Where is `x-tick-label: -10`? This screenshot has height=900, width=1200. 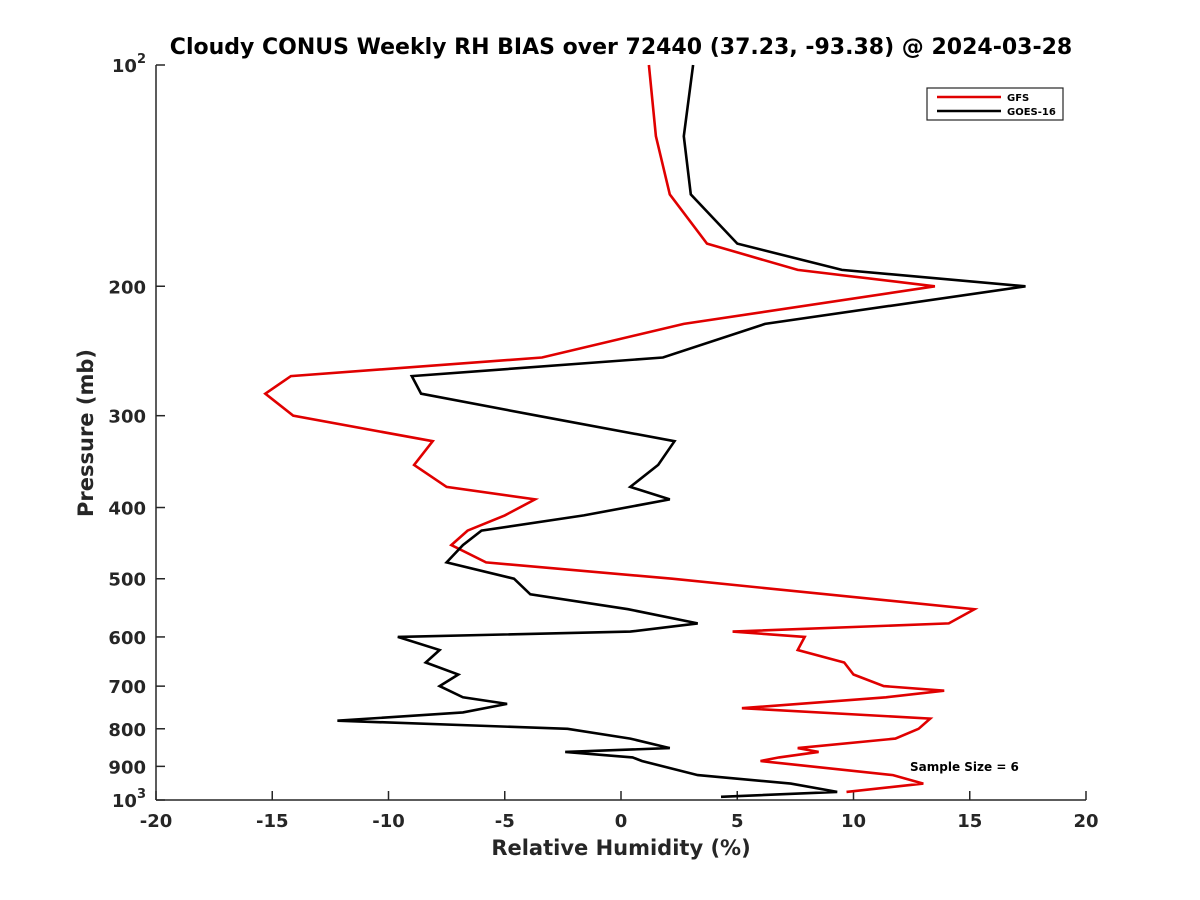
x-tick-label: -10 is located at coordinates (388, 821).